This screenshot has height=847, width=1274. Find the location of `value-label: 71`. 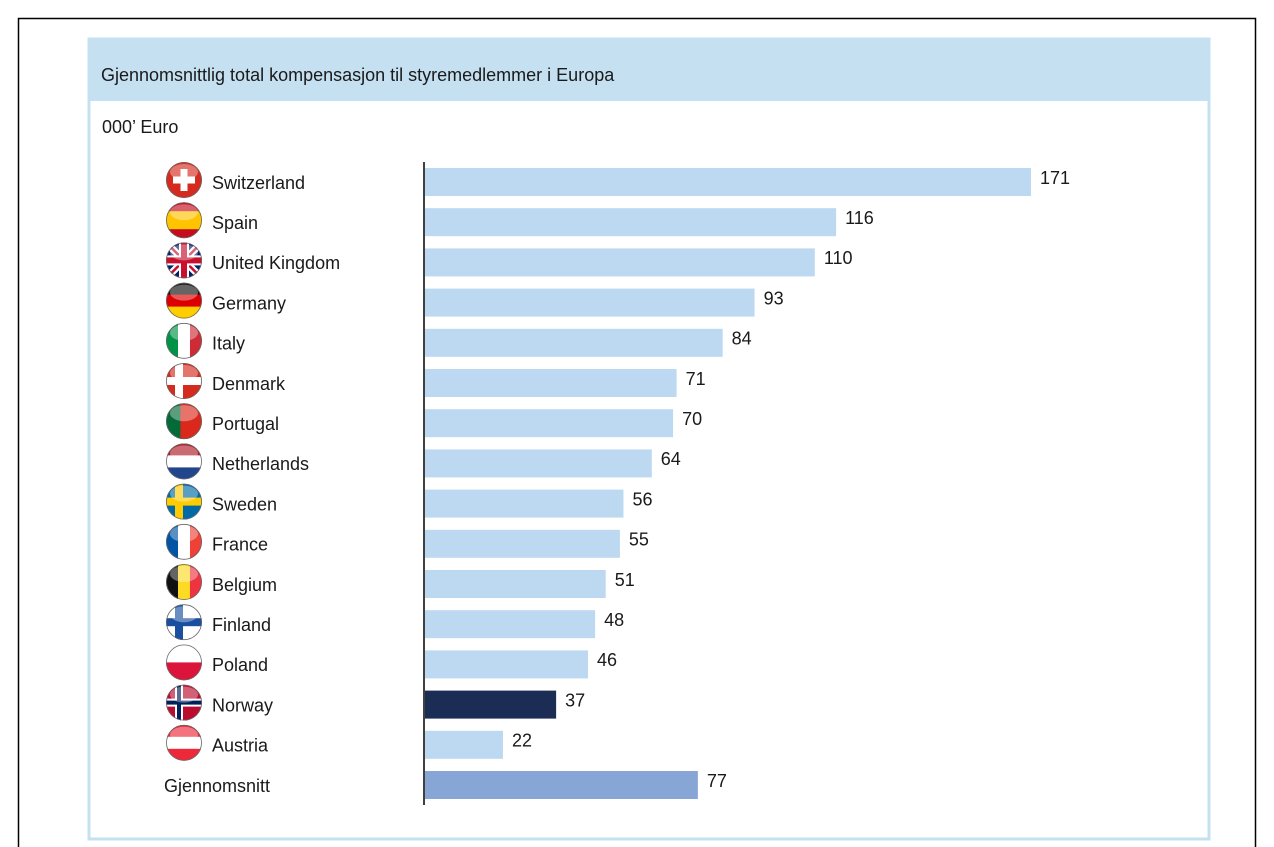

value-label: 71 is located at coordinates (696, 379).